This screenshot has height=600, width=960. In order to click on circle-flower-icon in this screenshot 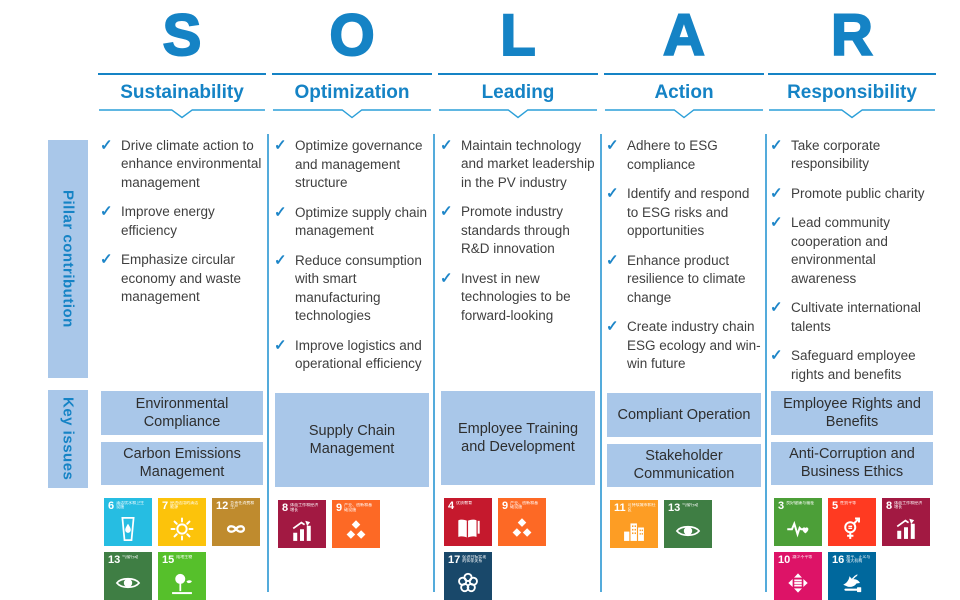, I will do `click(468, 582)`.